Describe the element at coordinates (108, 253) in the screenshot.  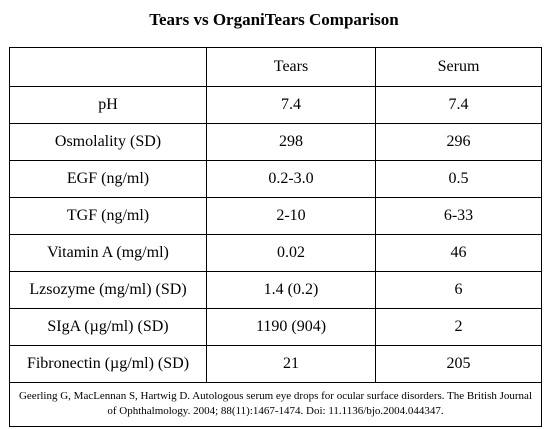
I see `row-label: Vitamin A (mg/ml)` at that location.